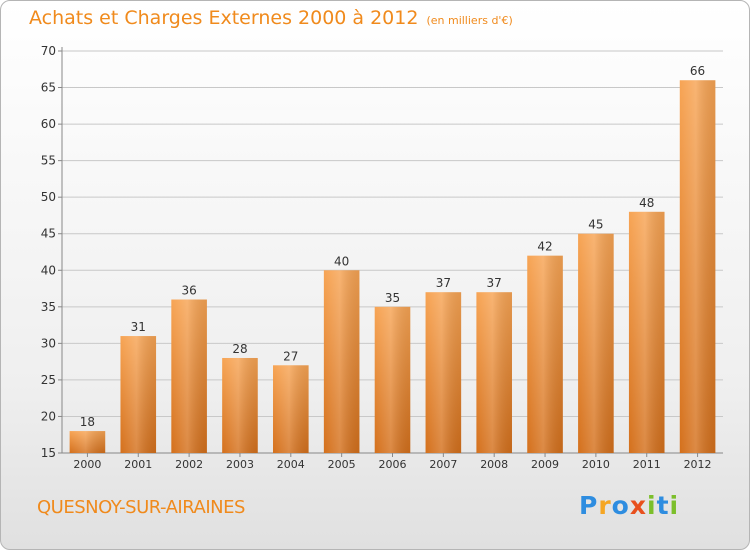 The height and width of the screenshot is (550, 750). Describe the element at coordinates (697, 71) in the screenshot. I see `data-label: 66` at that location.